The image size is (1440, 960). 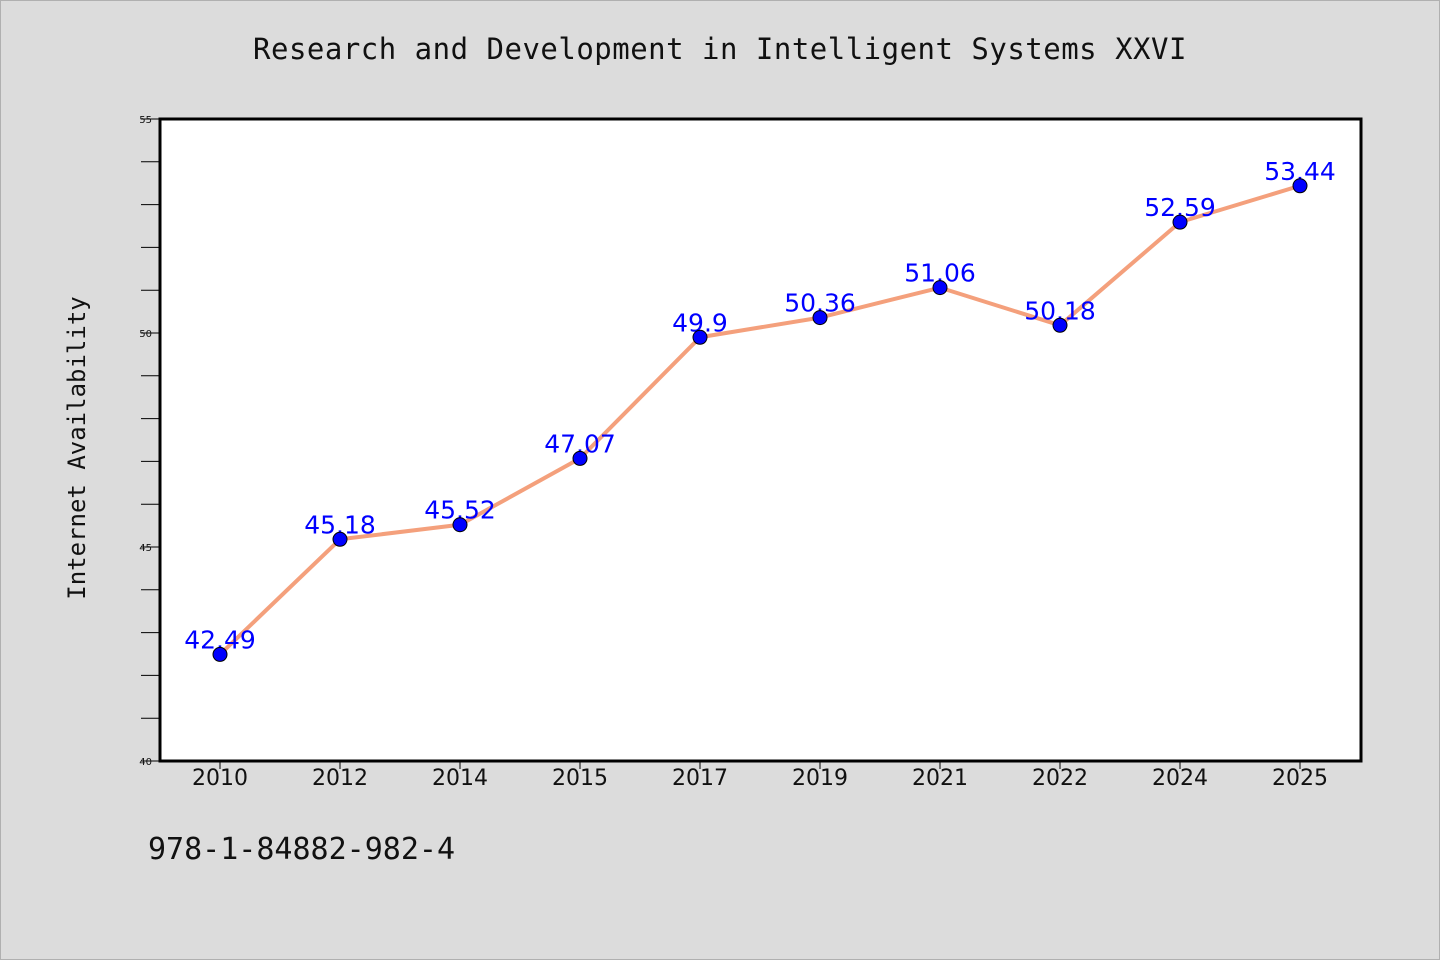 What do you see at coordinates (460, 778) in the screenshot?
I see `x-tick-label: 2014` at bounding box center [460, 778].